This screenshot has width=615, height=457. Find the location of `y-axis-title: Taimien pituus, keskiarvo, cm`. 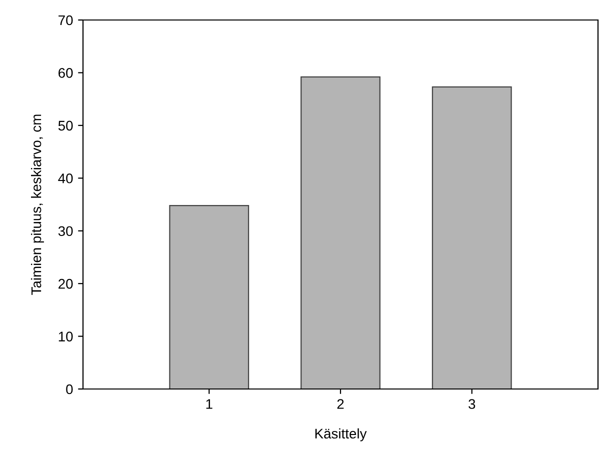

y-axis-title: Taimien pituus, keskiarvo, cm is located at coordinates (37, 204).